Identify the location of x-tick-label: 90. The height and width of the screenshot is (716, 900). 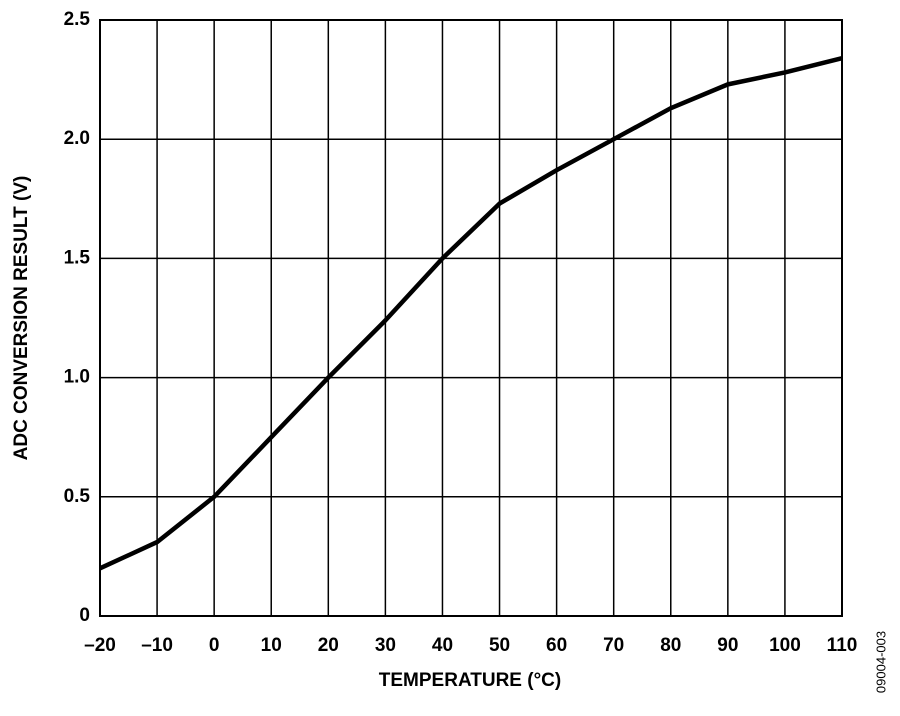
(727, 645).